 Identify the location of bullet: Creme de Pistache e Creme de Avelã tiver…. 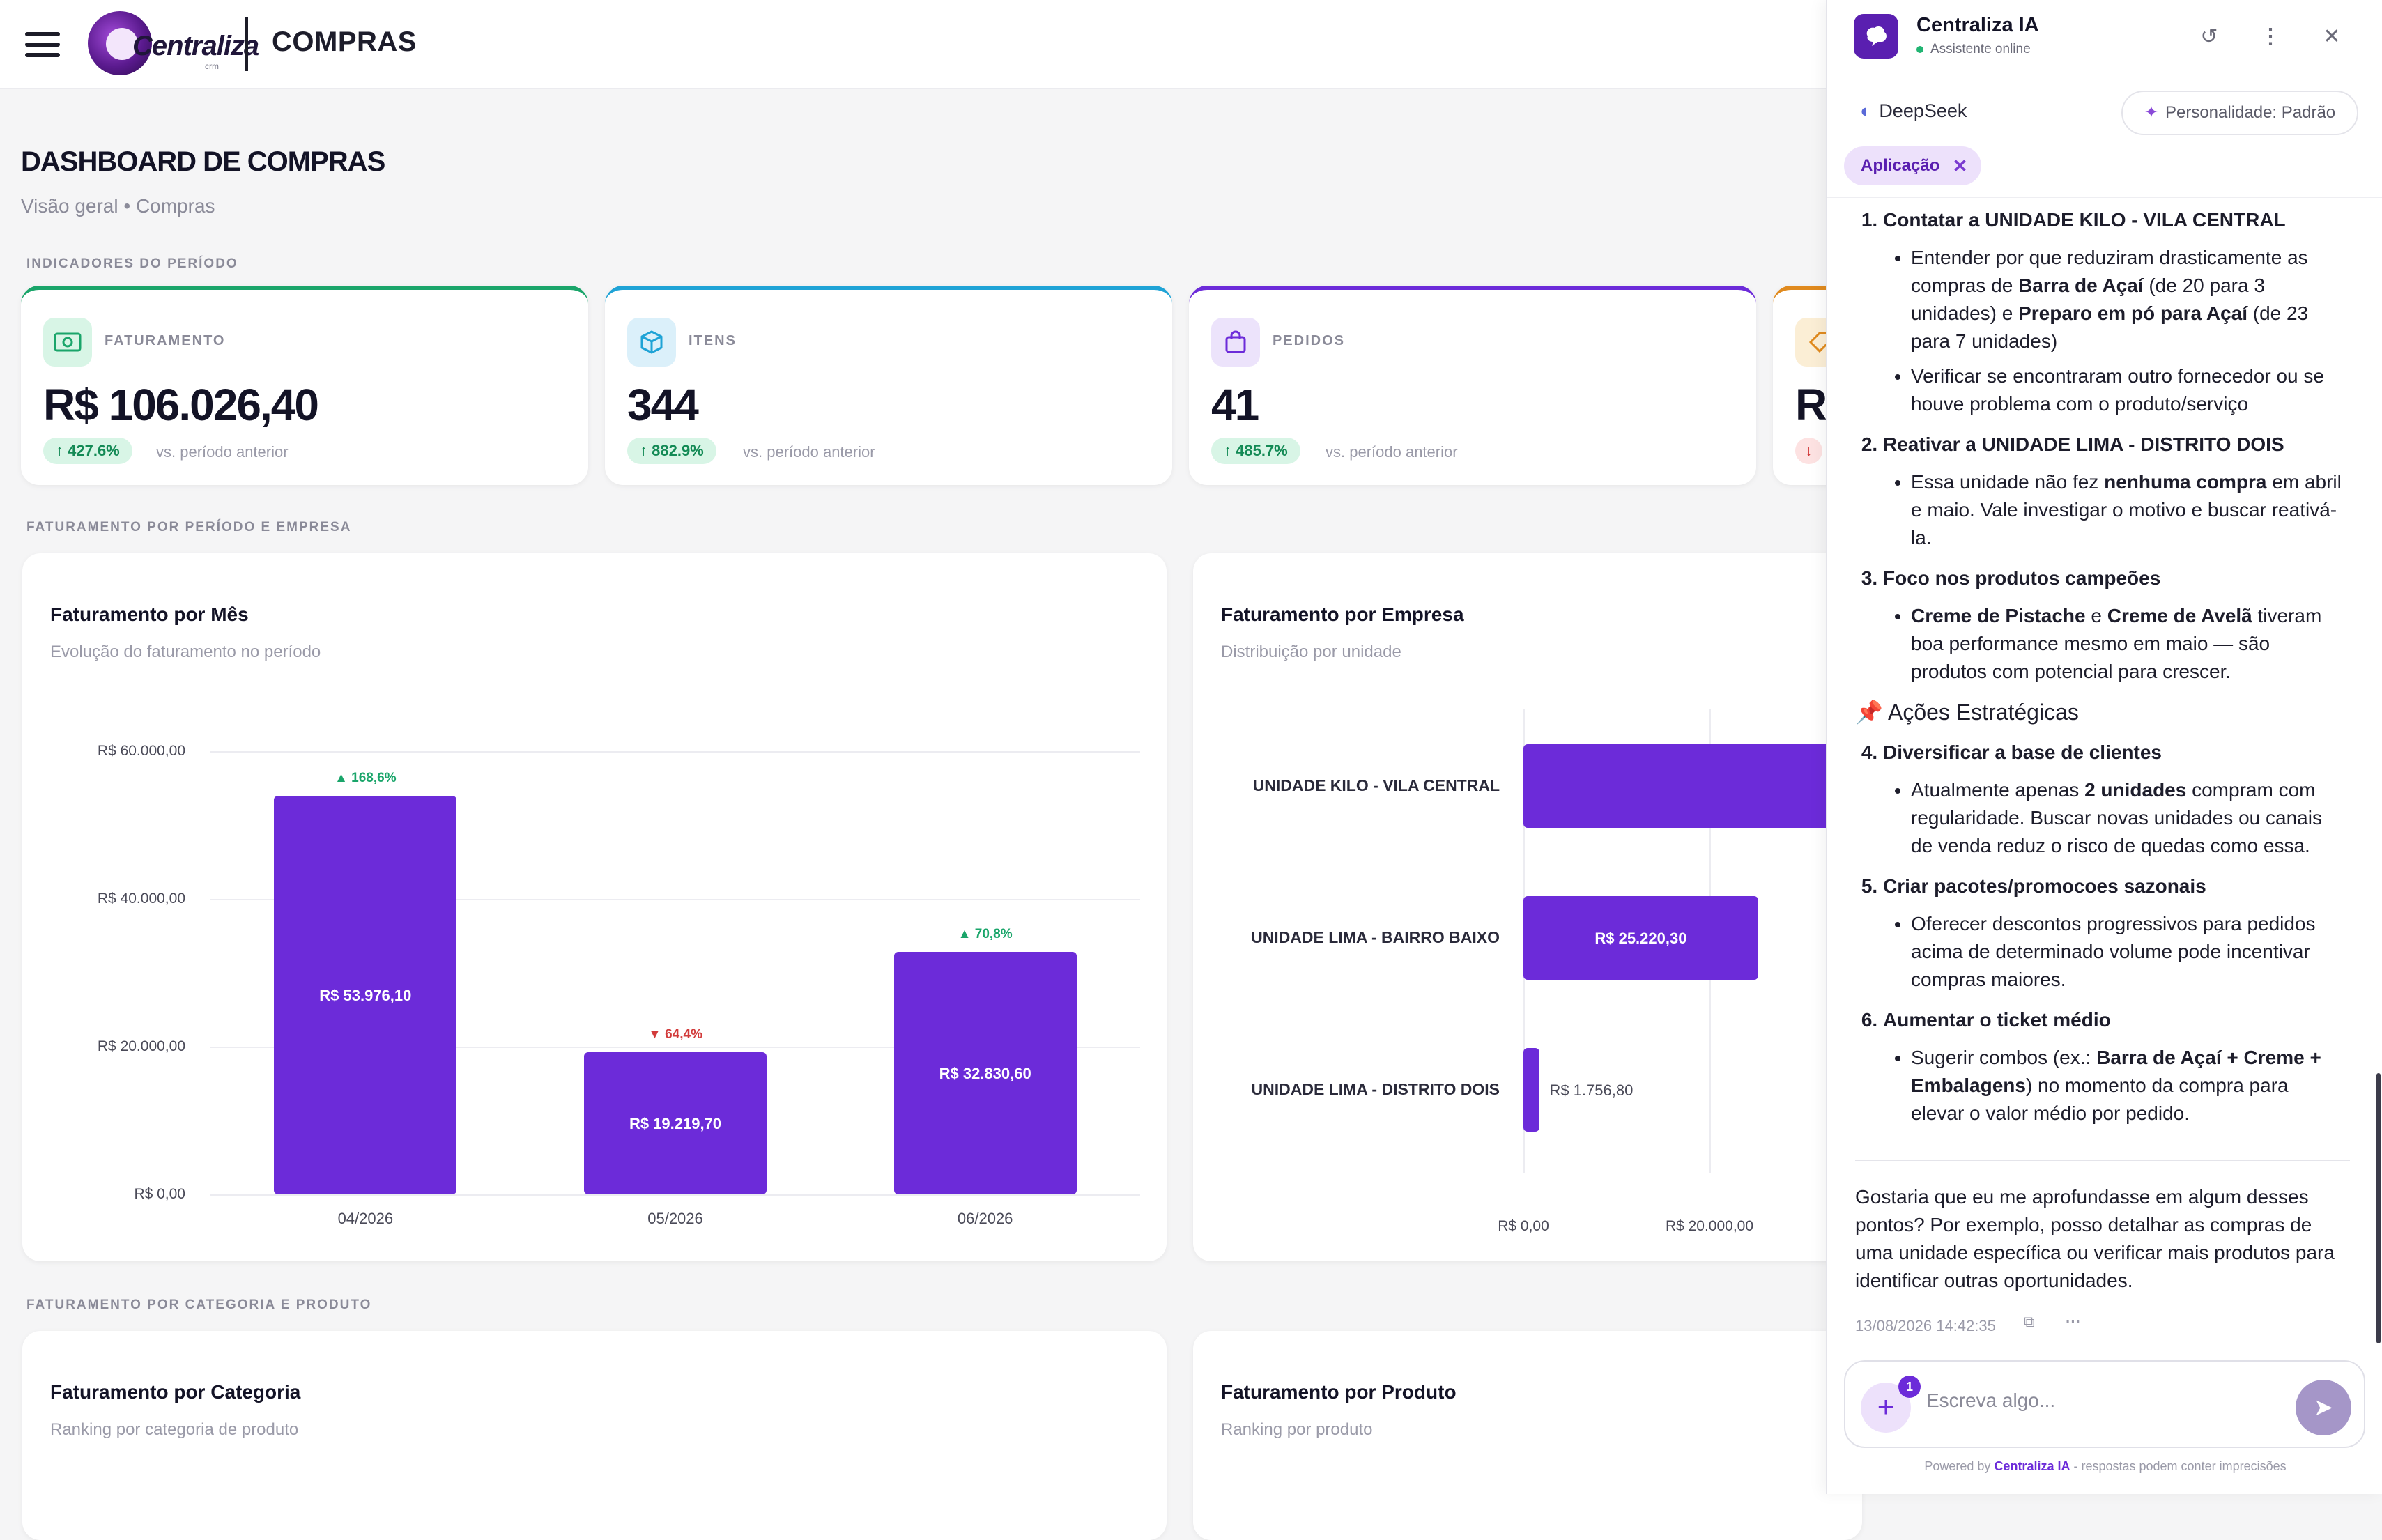
(2127, 644).